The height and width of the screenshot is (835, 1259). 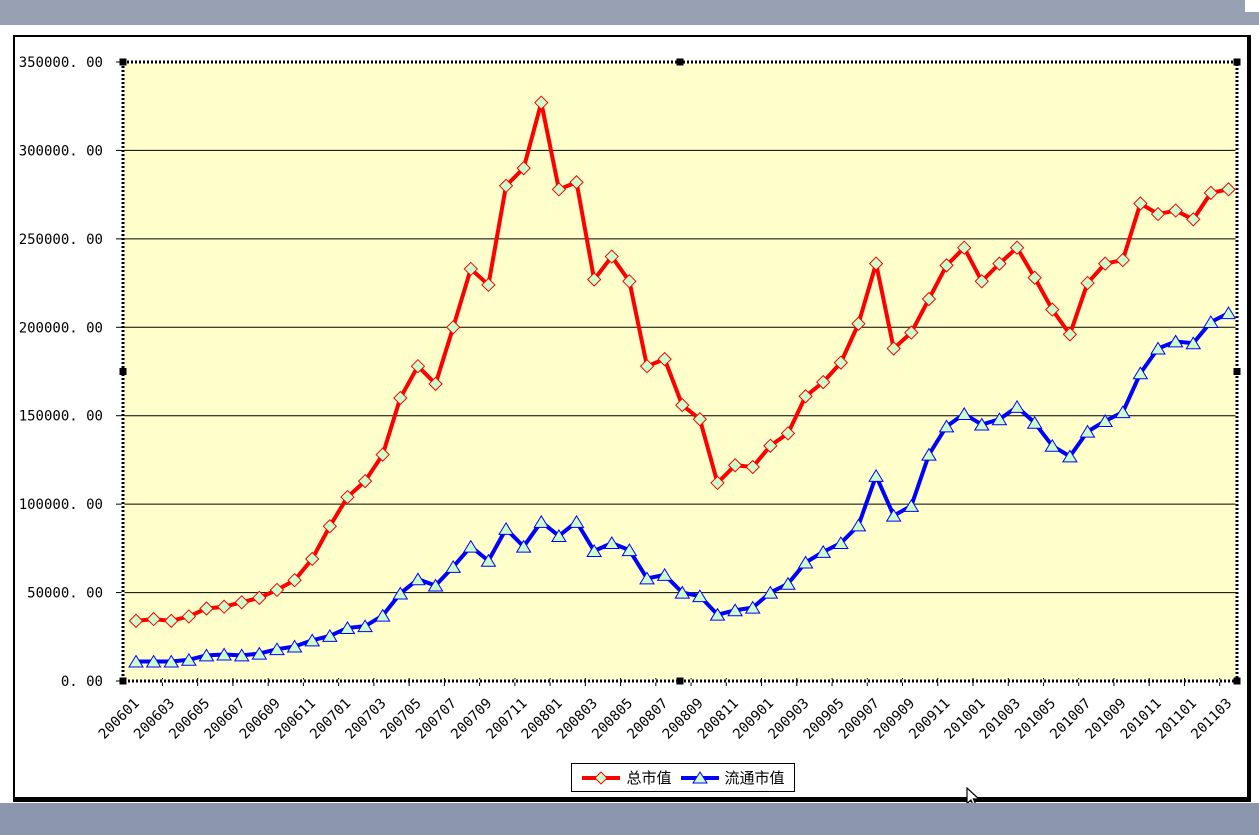 What do you see at coordinates (626, 777) in the screenshot?
I see `legend-item-total-market-cap: 总市值` at bounding box center [626, 777].